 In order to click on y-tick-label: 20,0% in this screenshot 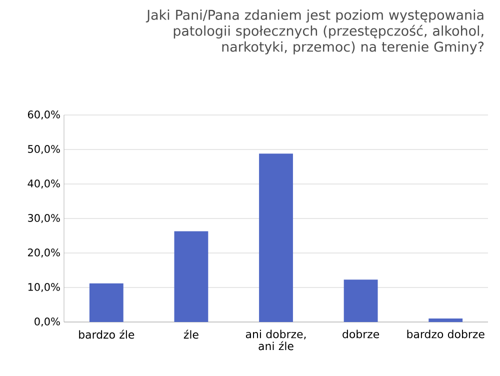, I will do `click(44, 253)`.